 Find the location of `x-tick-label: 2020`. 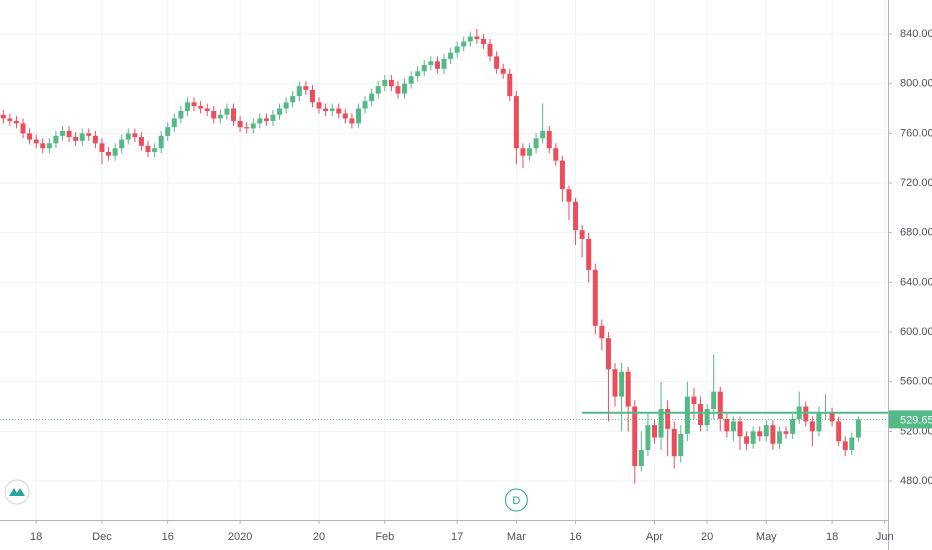

x-tick-label: 2020 is located at coordinates (240, 537).